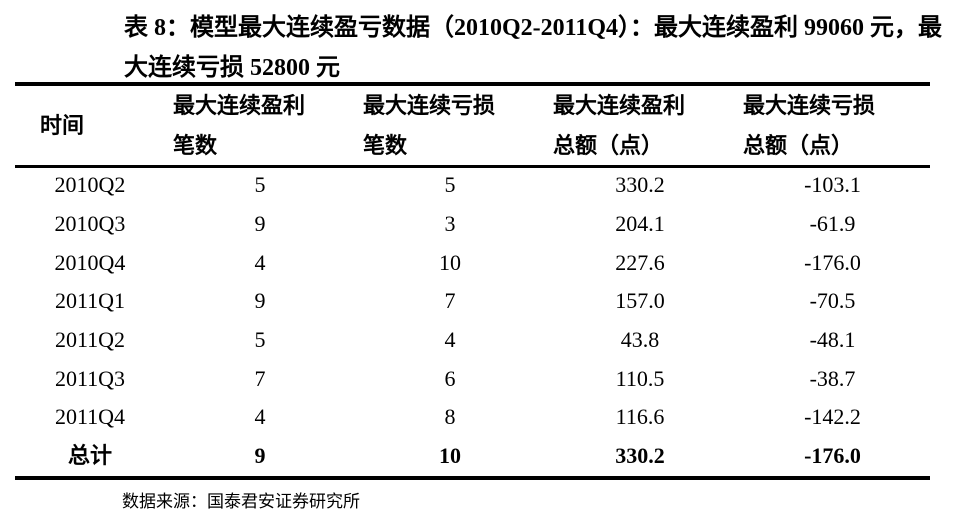  What do you see at coordinates (90, 126) in the screenshot?
I see `header-time: 时间` at bounding box center [90, 126].